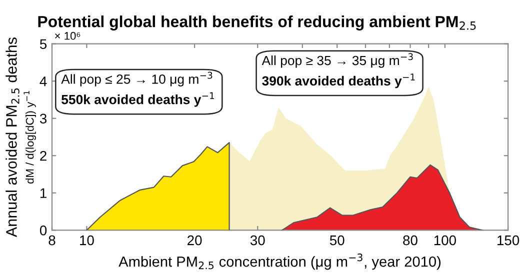  Describe the element at coordinates (43, 44) in the screenshot. I see `y-tick-label: 5` at that location.